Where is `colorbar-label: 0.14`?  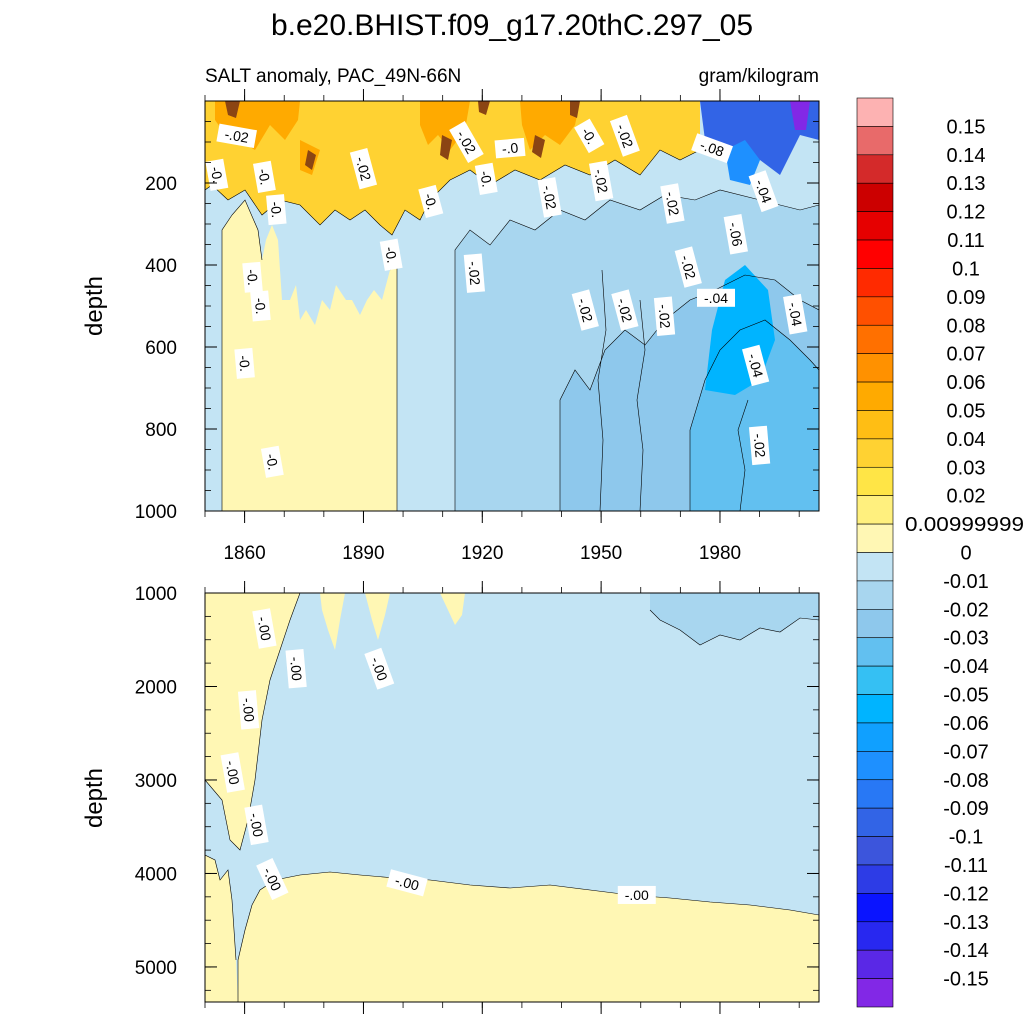 colorbar-label: 0.14 is located at coordinates (966, 156).